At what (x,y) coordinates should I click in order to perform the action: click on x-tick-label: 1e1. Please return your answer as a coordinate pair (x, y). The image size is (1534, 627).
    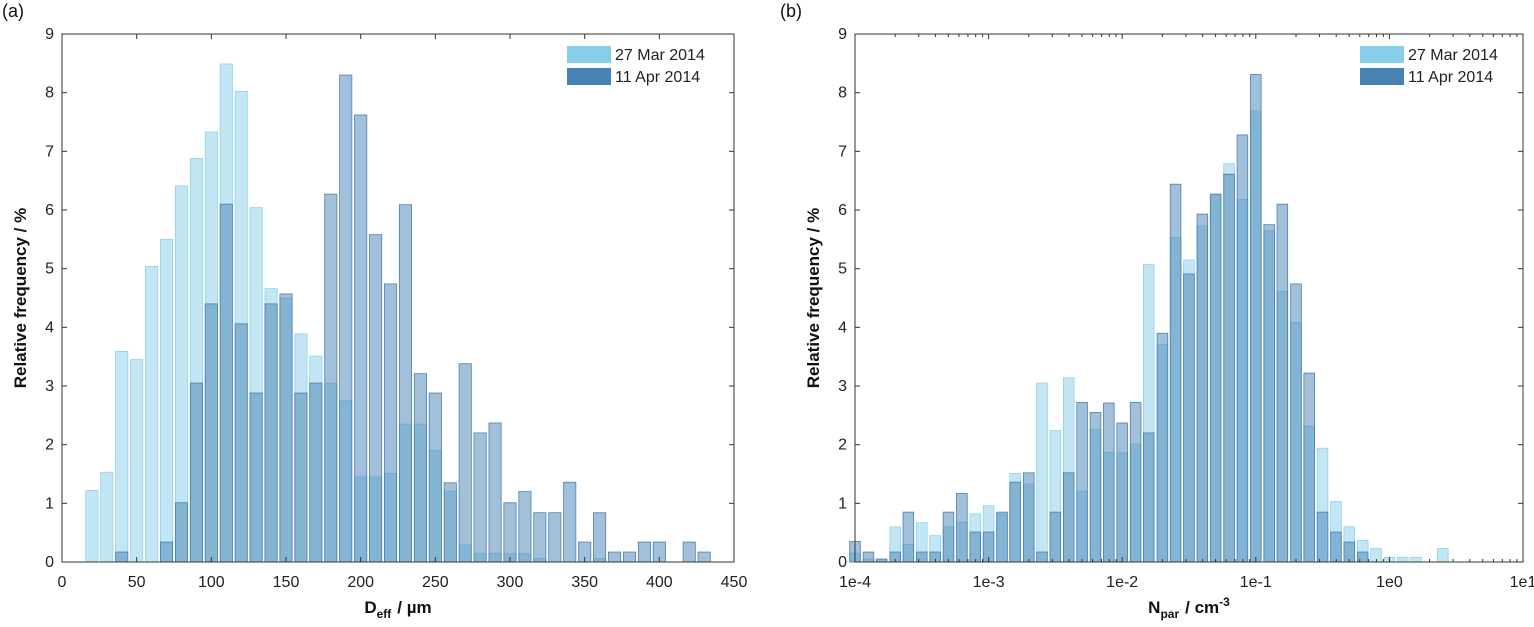
    Looking at the image, I should click on (1522, 582).